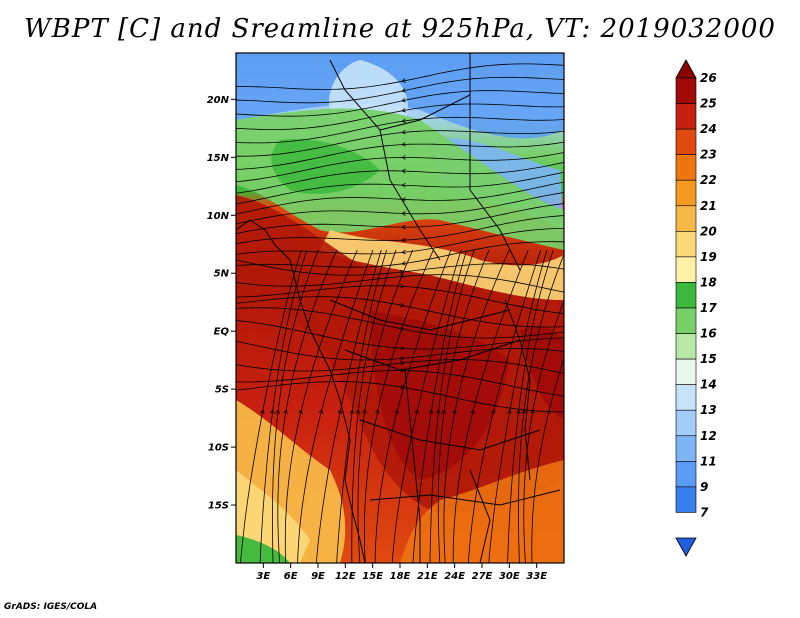  Describe the element at coordinates (708, 155) in the screenshot. I see `colorbar-label: 23` at that location.